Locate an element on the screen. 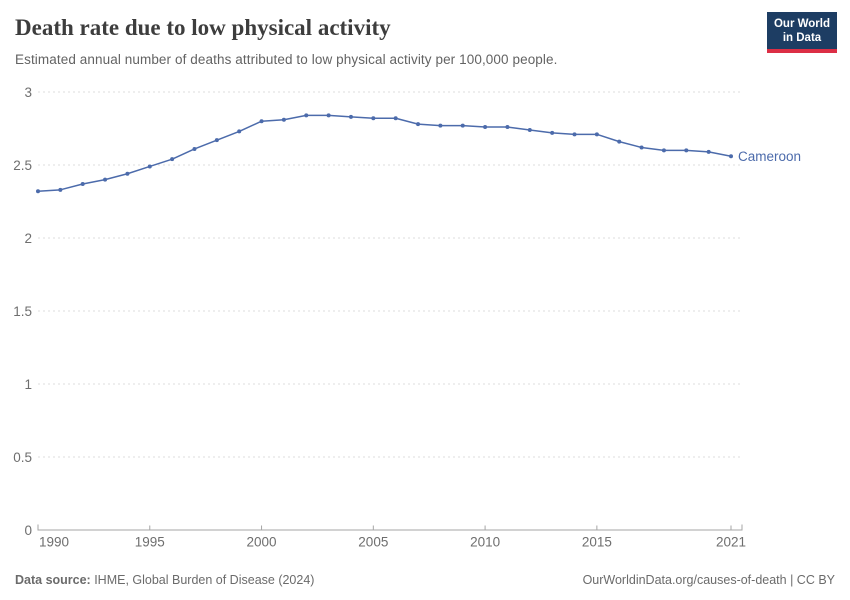 The image size is (850, 600). x-tick-label: 1995 is located at coordinates (150, 542).